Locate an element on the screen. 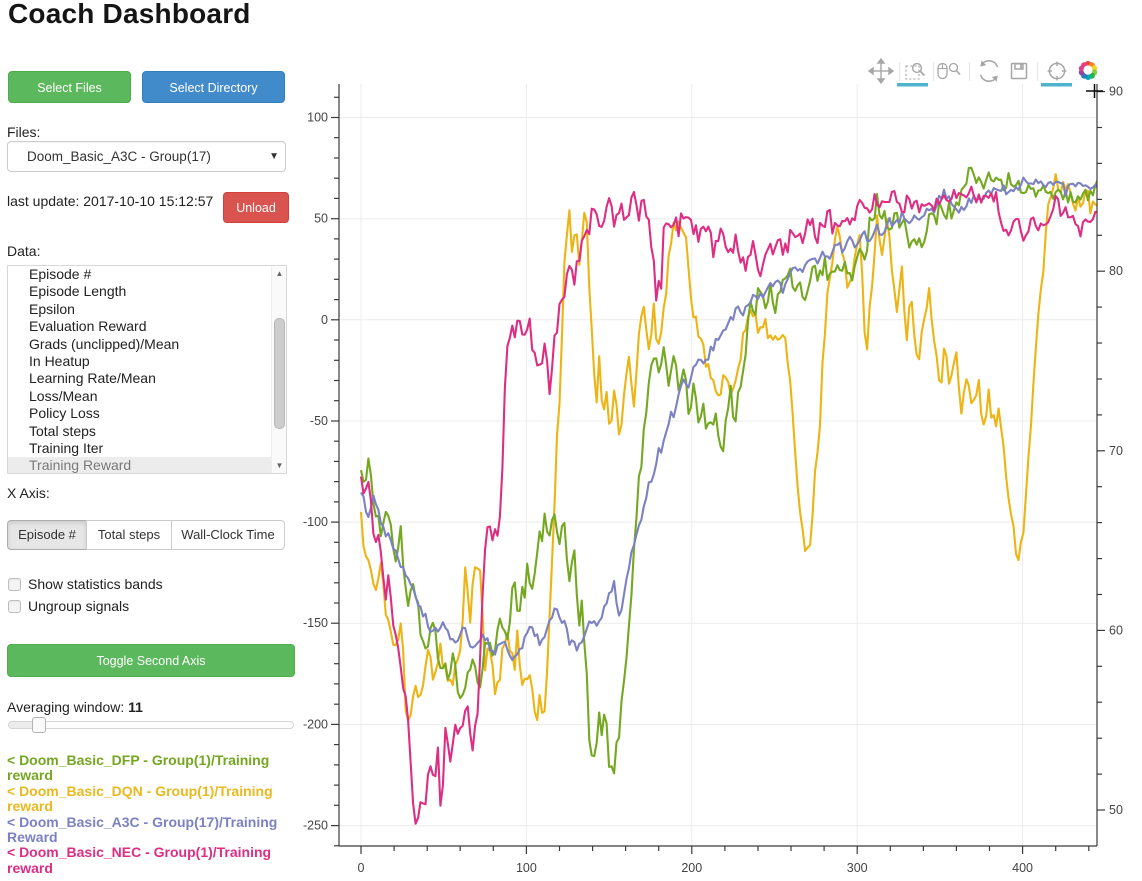 The height and width of the screenshot is (881, 1142). svg-text: 200 is located at coordinates (691, 868).